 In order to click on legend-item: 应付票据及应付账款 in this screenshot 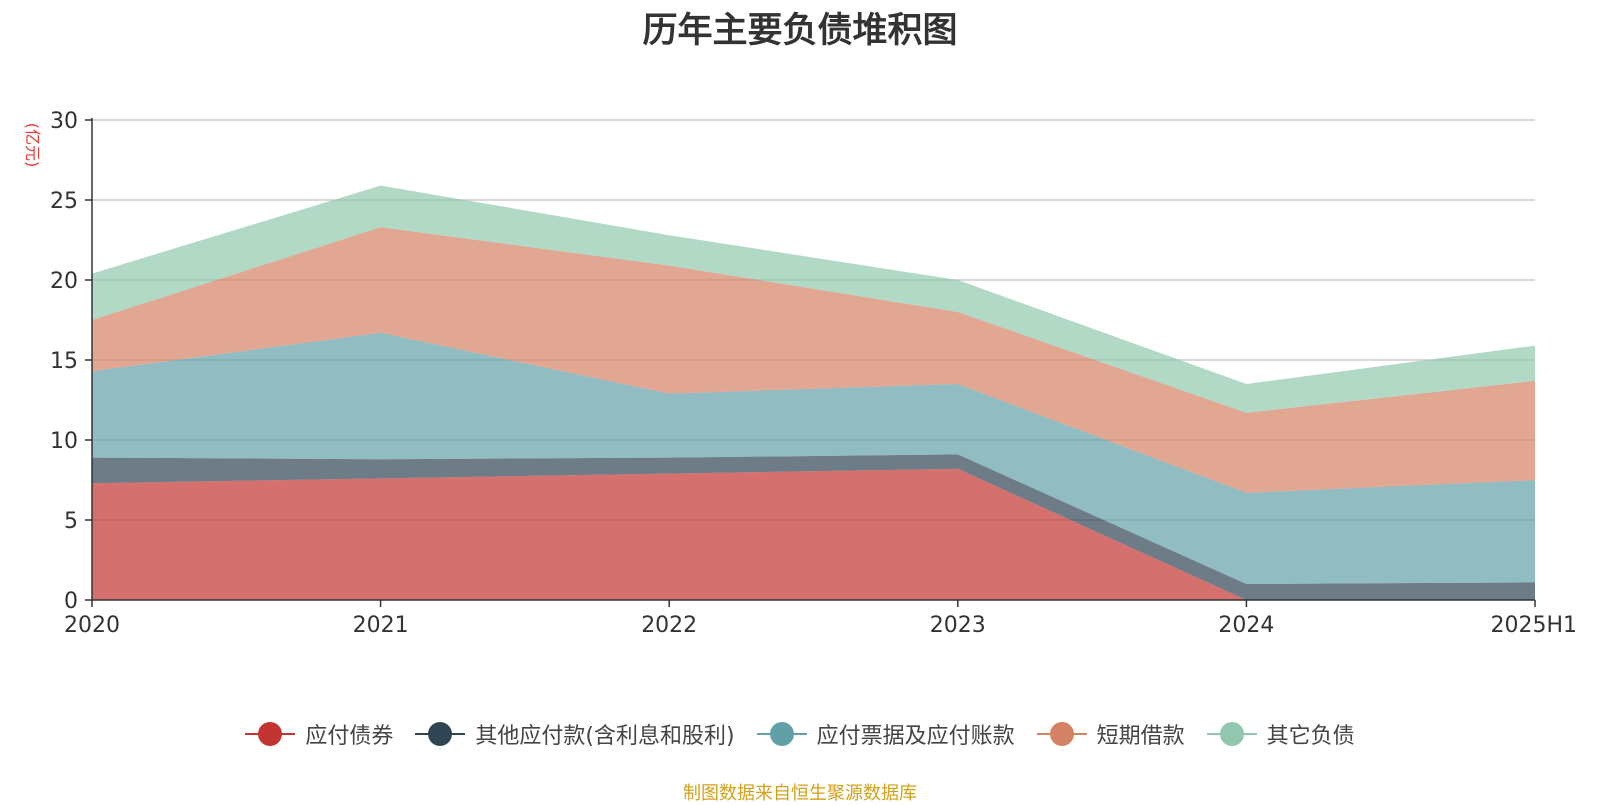, I will do `click(885, 734)`.